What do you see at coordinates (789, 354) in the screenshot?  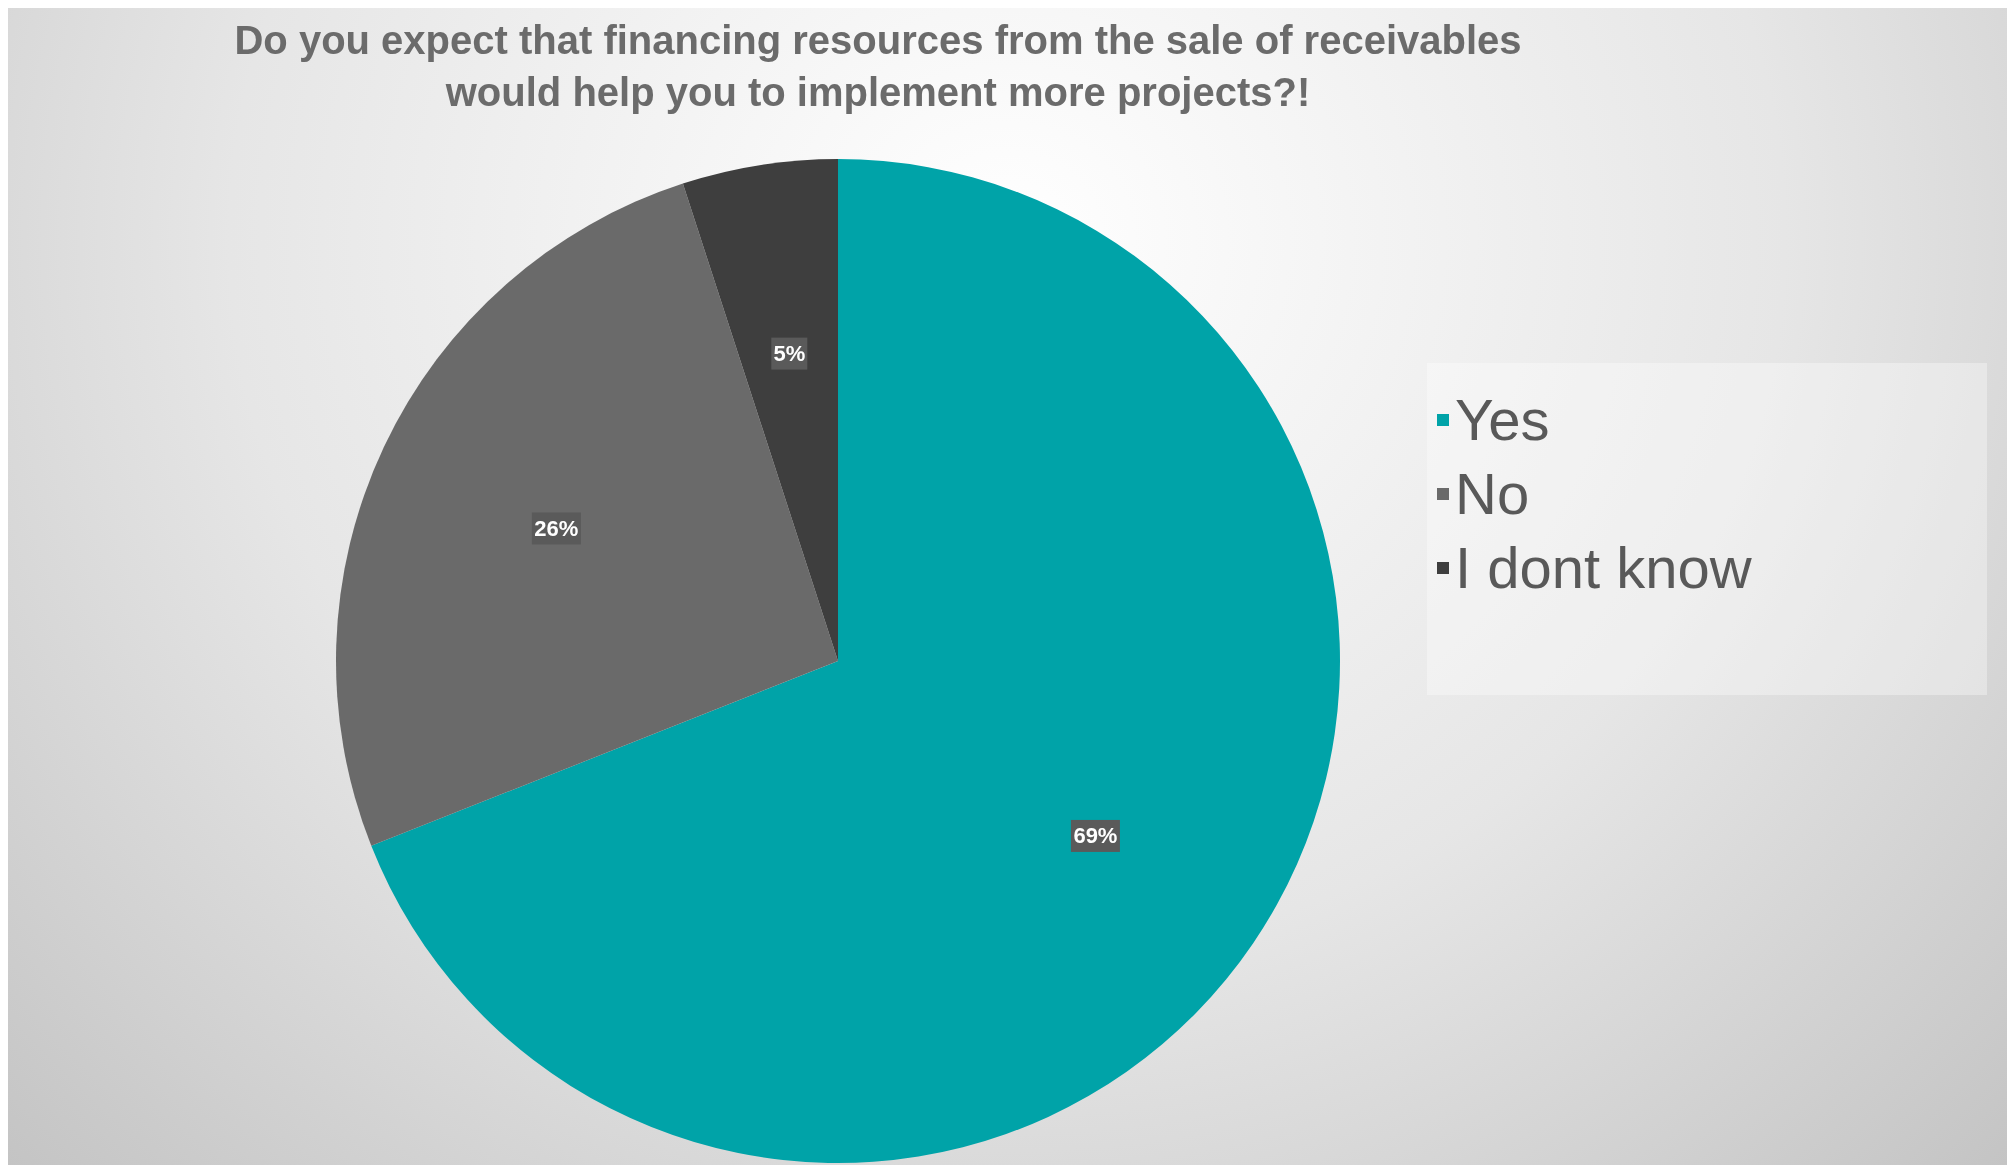 I see `data-label: 5%` at bounding box center [789, 354].